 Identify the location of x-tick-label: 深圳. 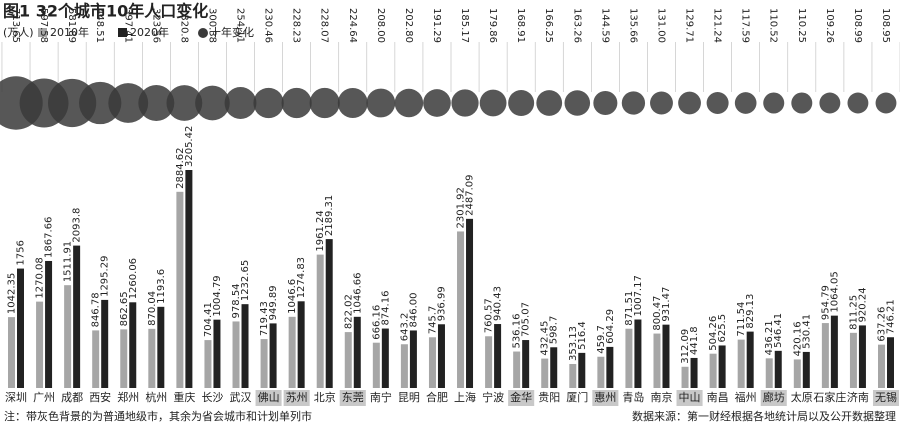
(16, 397).